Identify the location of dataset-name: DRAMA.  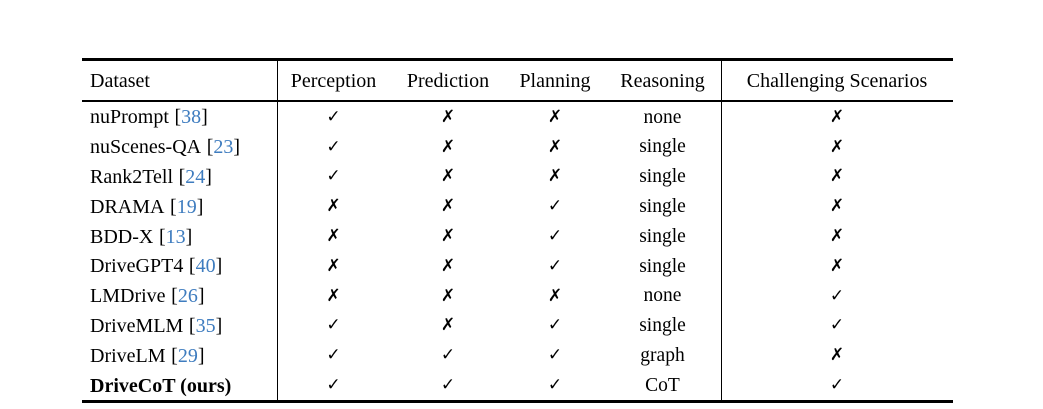
(127, 206).